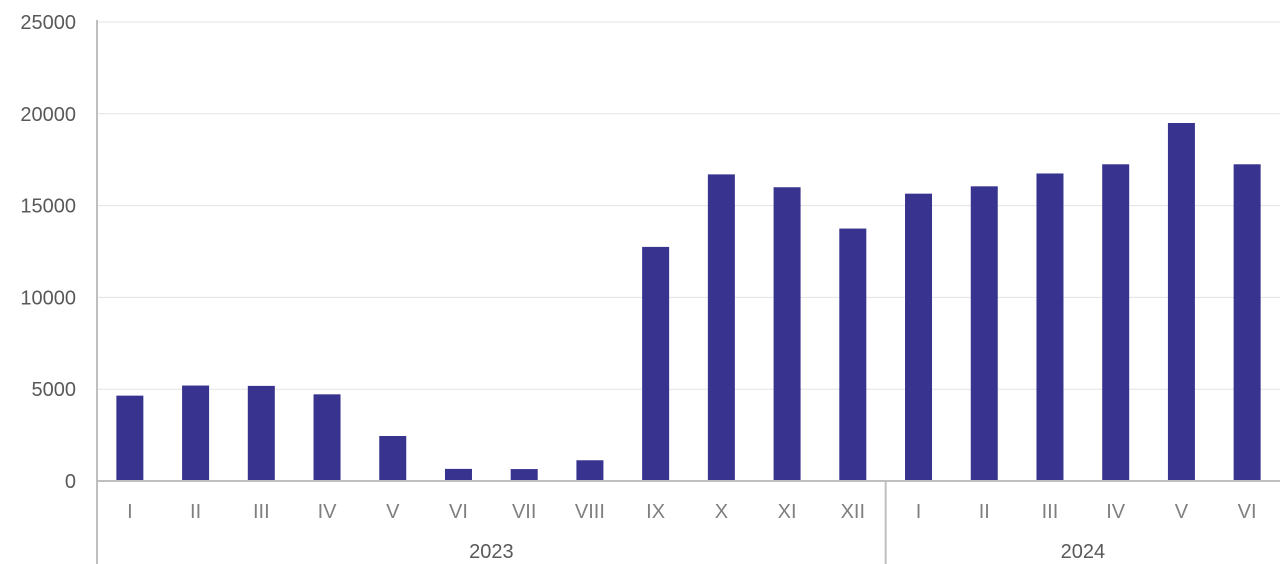  I want to click on y-tick-label: 5000, so click(54, 390).